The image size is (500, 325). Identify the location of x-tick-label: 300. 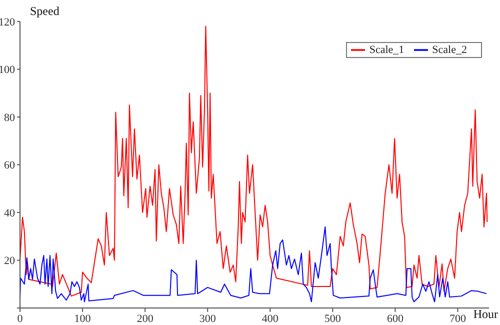
(207, 318).